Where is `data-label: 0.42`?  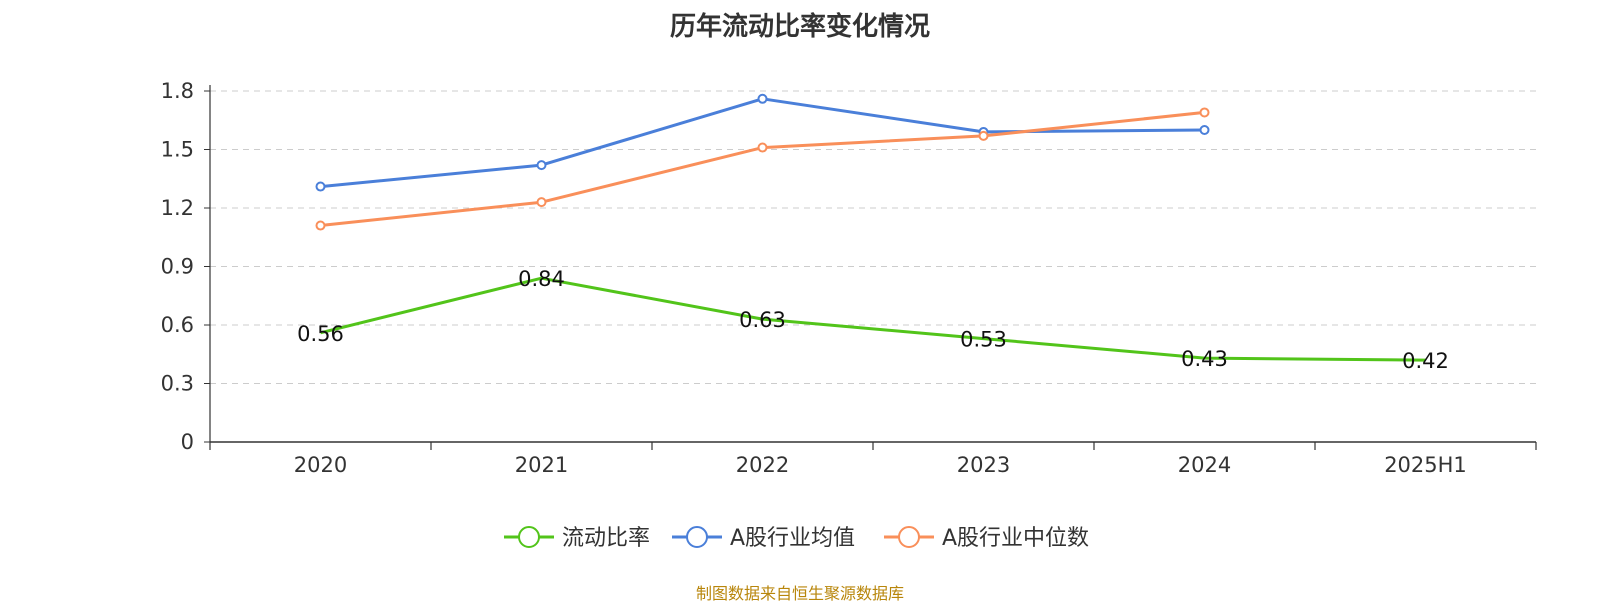
data-label: 0.42 is located at coordinates (1425, 361).